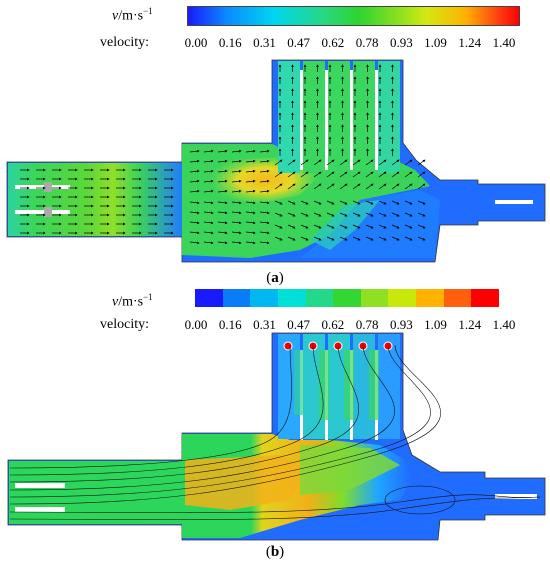  Describe the element at coordinates (299, 324) in the screenshot. I see `colorbar-tick-label: 0.47` at that location.